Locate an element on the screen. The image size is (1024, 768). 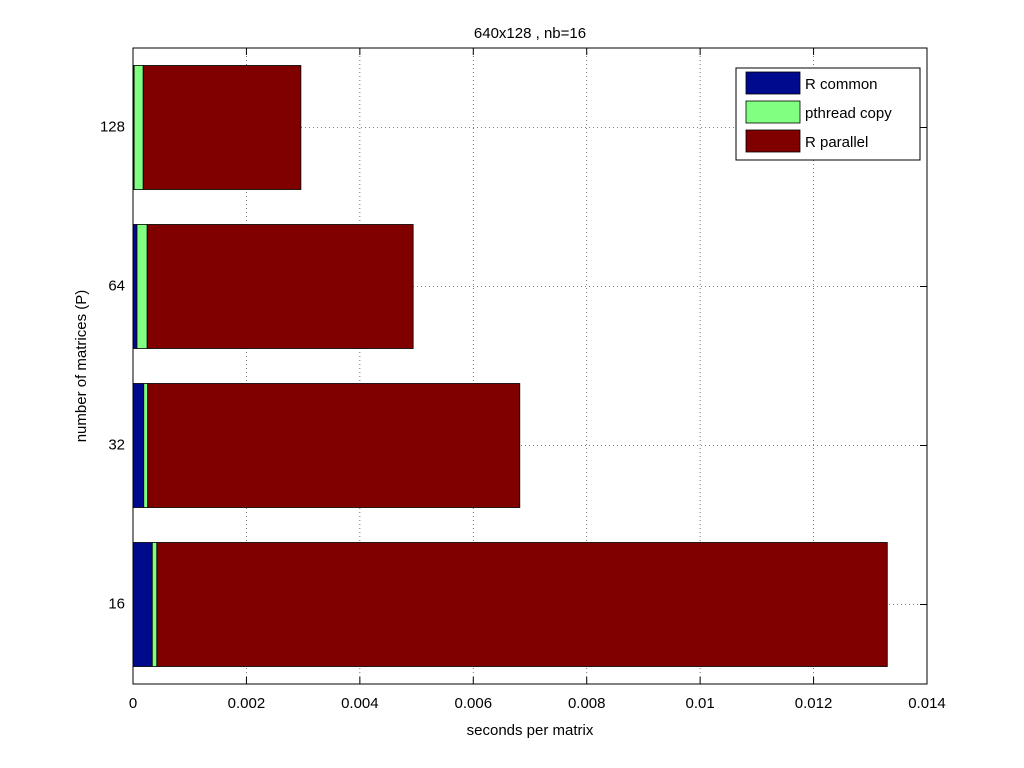
y-axis-label: number of matrices (P) is located at coordinates (81, 366).